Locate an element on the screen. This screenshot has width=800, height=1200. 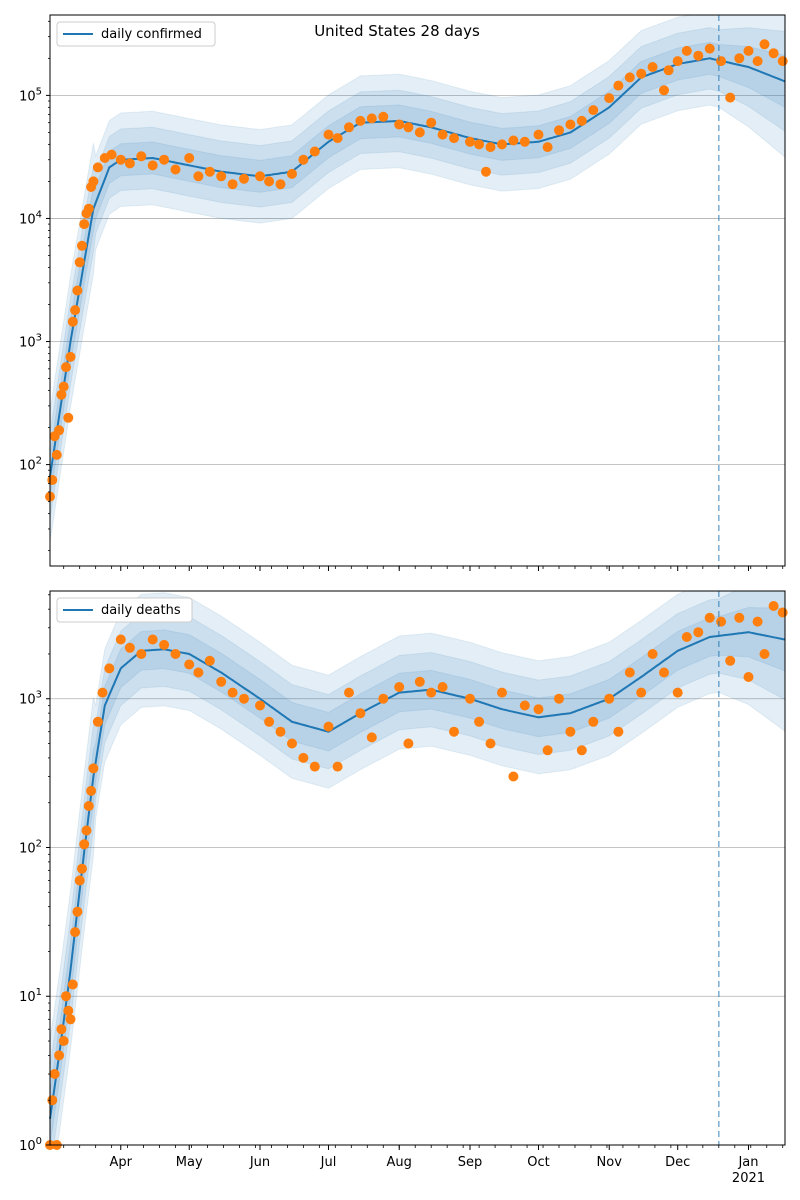
deaths-x-tick-label: May is located at coordinates (189, 1162).